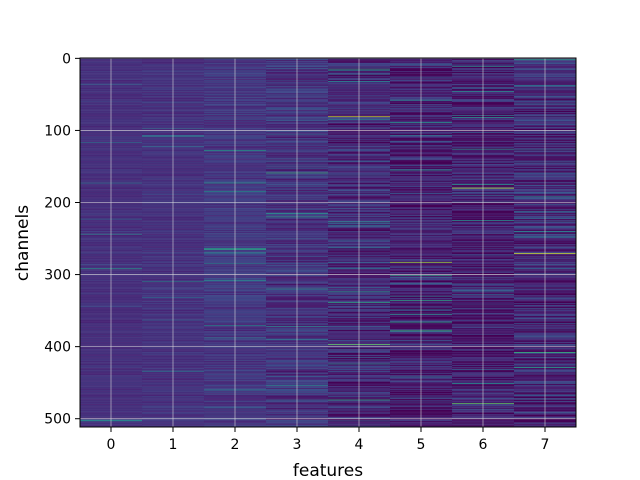  Describe the element at coordinates (421, 445) in the screenshot. I see `x-tick-label: 5` at that location.